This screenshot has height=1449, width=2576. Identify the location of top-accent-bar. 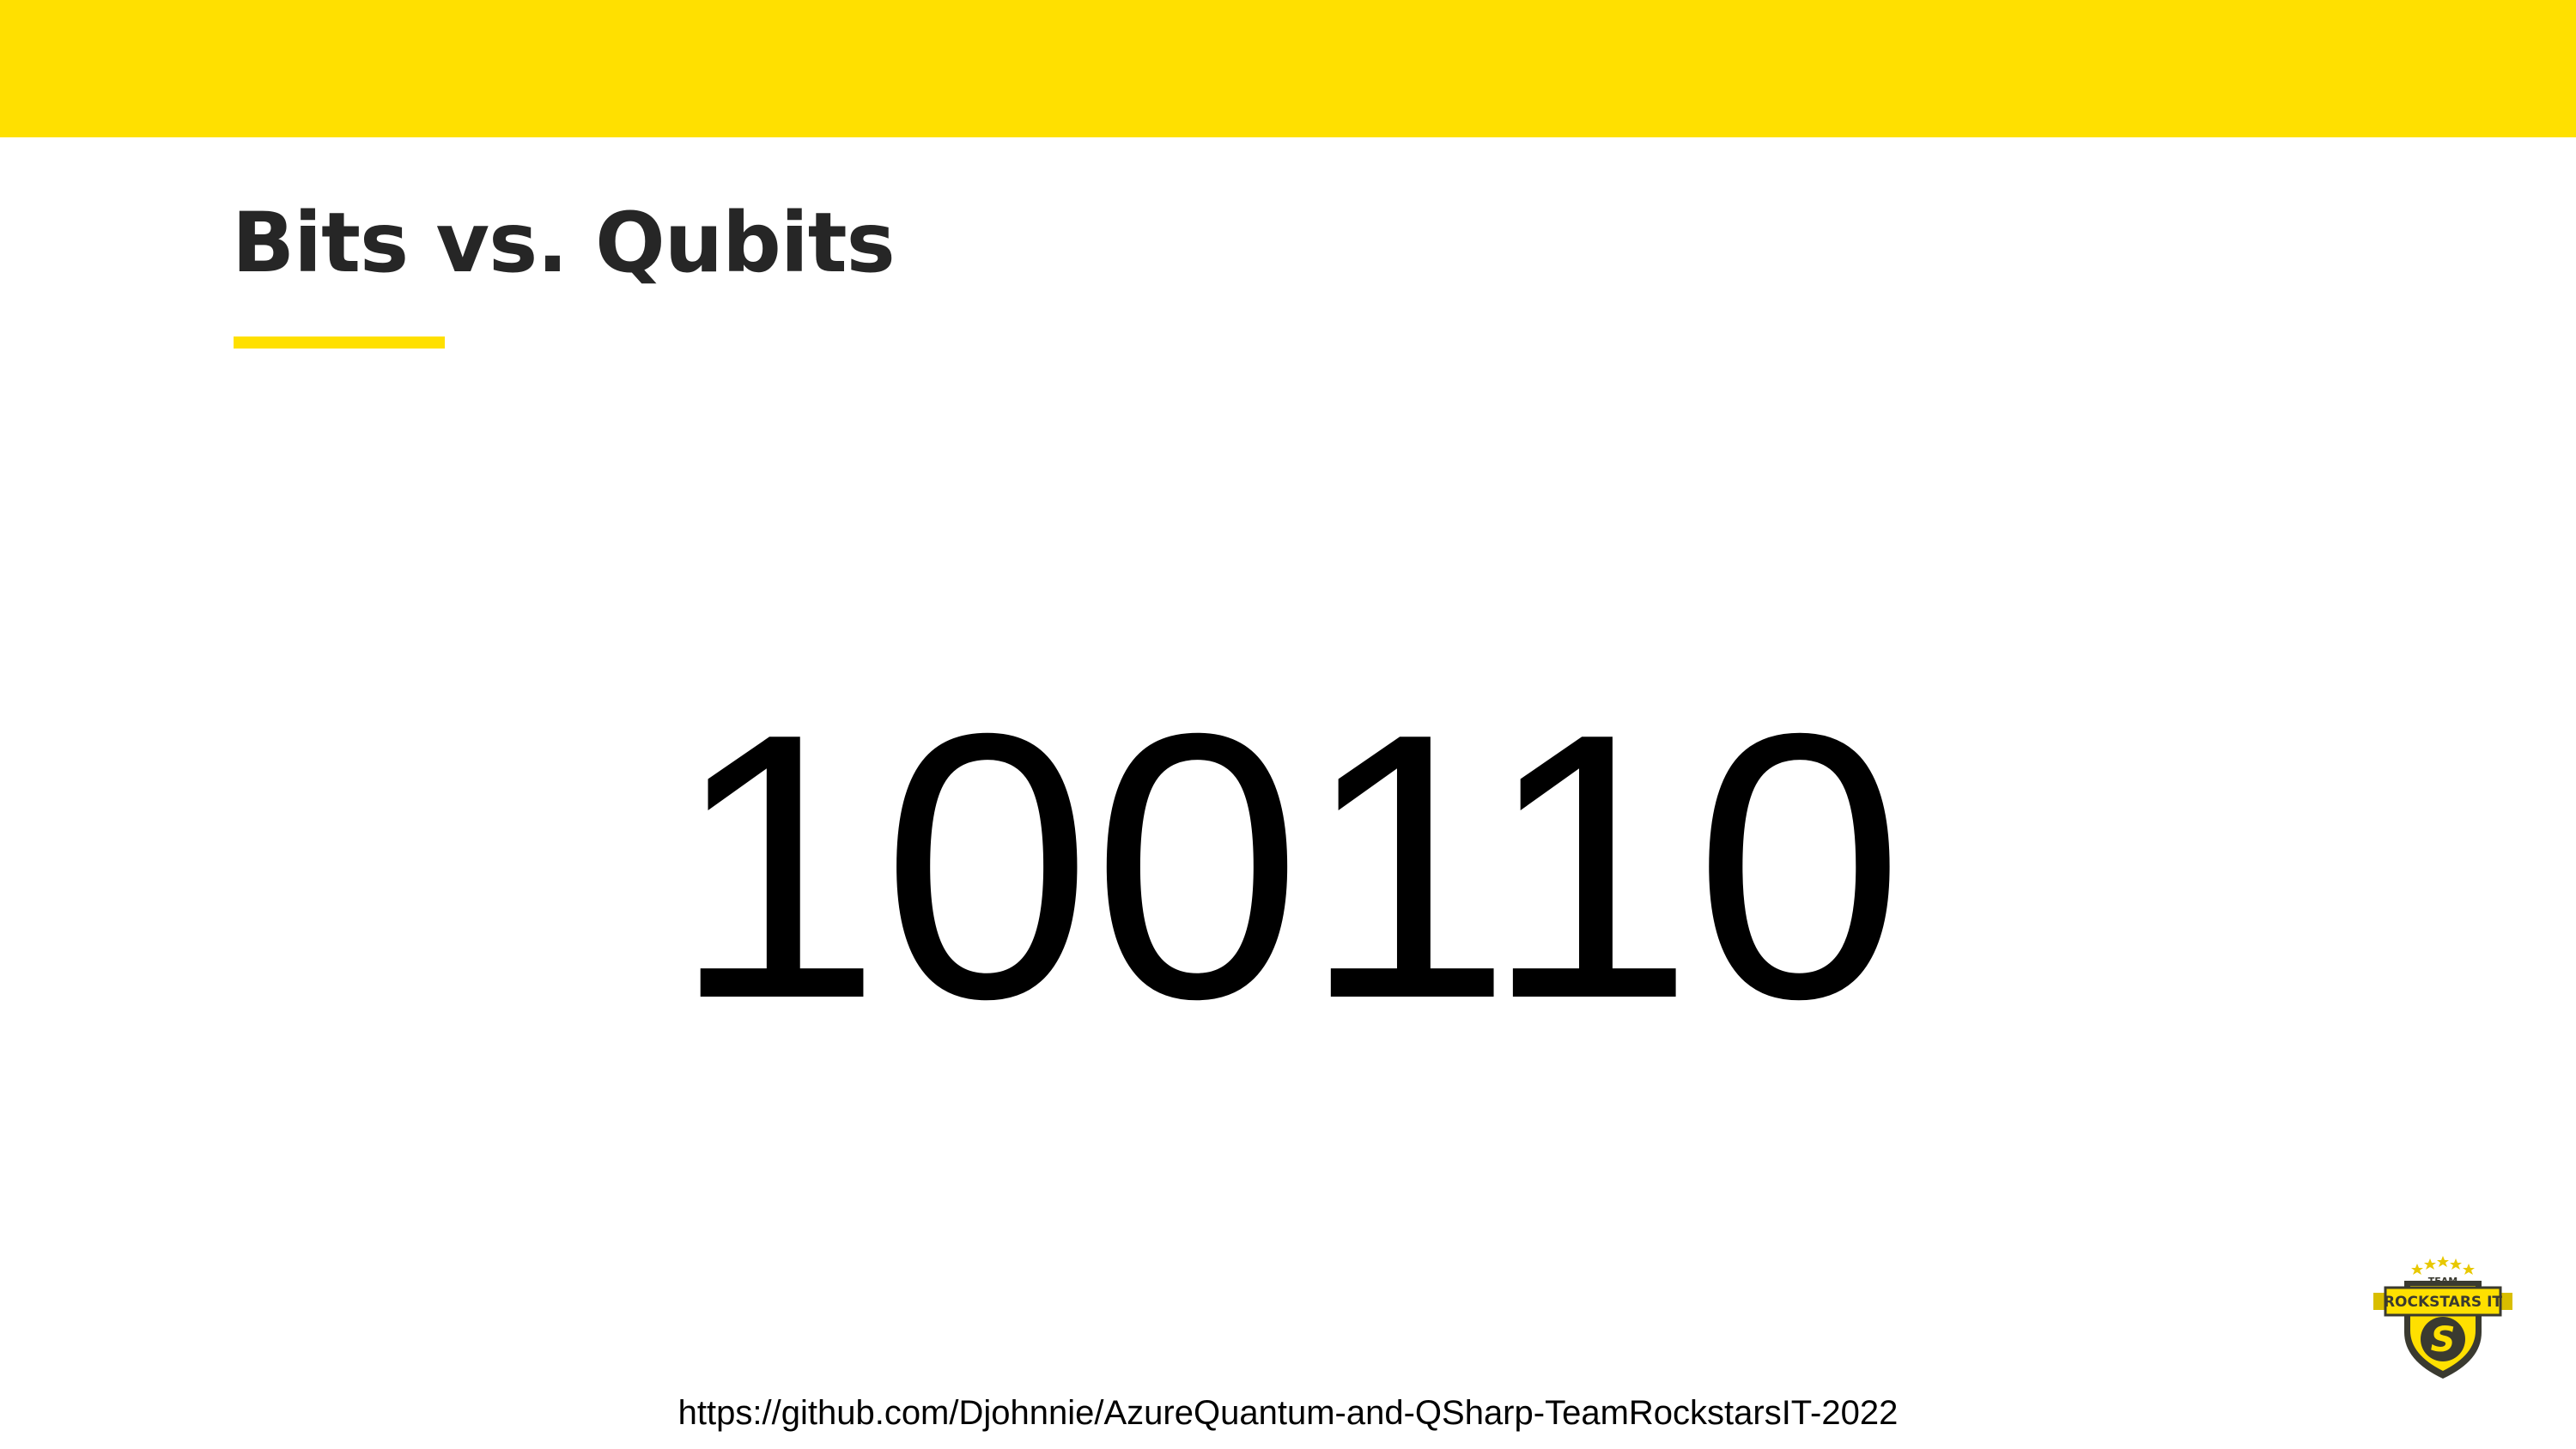
(1288, 68).